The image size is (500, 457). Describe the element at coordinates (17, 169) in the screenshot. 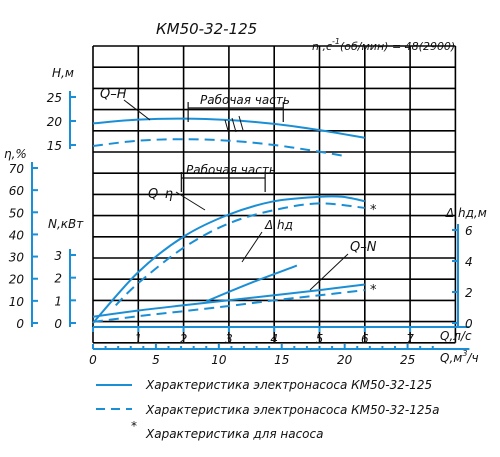

I see `y-tick-label-eta: 70` at that location.